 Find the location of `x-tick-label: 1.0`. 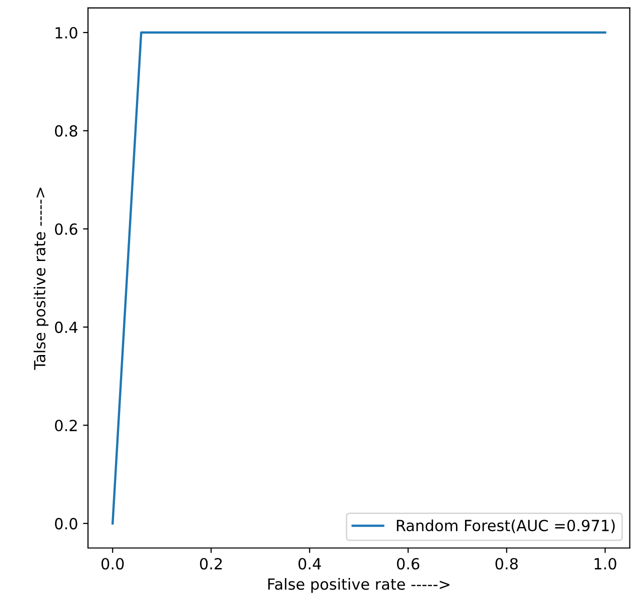

x-tick-label: 1.0 is located at coordinates (605, 564).